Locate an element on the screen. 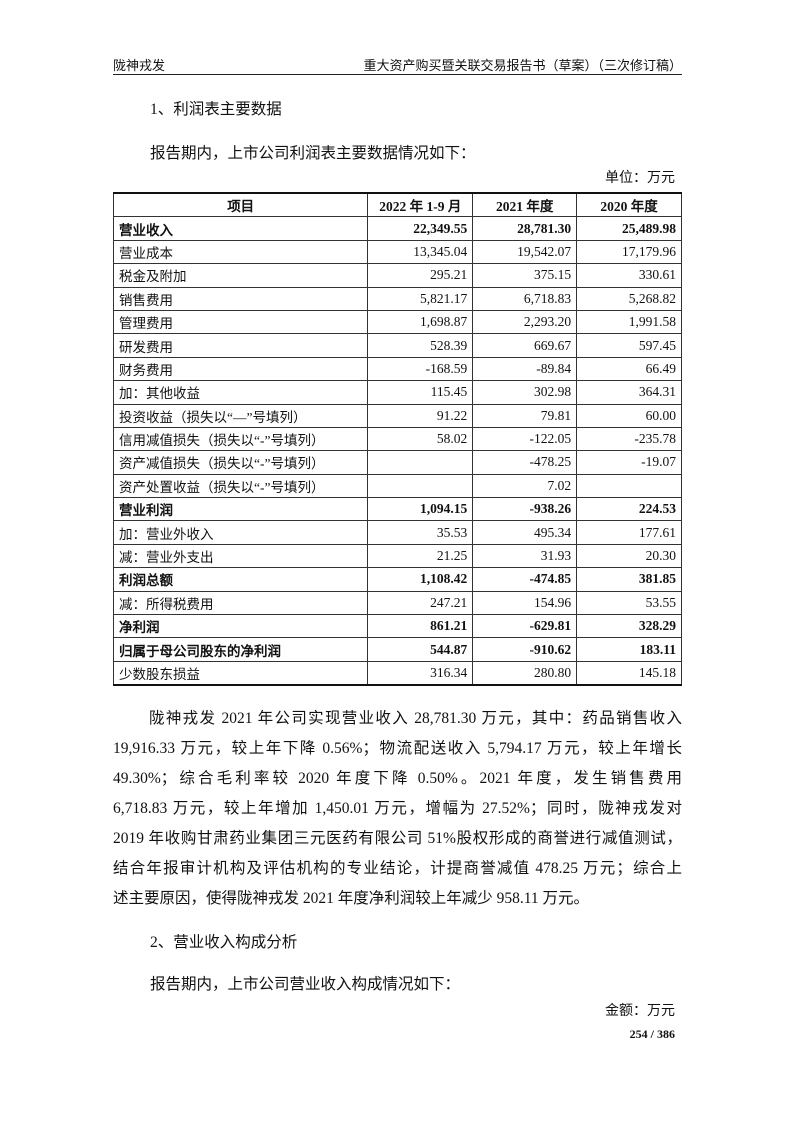 The image size is (793, 1122). table-row: 归属于母公司股东的净利润 544.87 -910.62 183.11 is located at coordinates (397, 649).